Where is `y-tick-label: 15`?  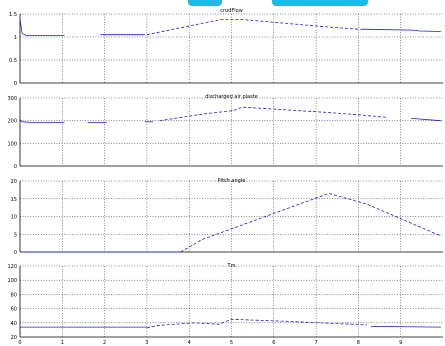 y-tick-label: 15 is located at coordinates (14, 200).